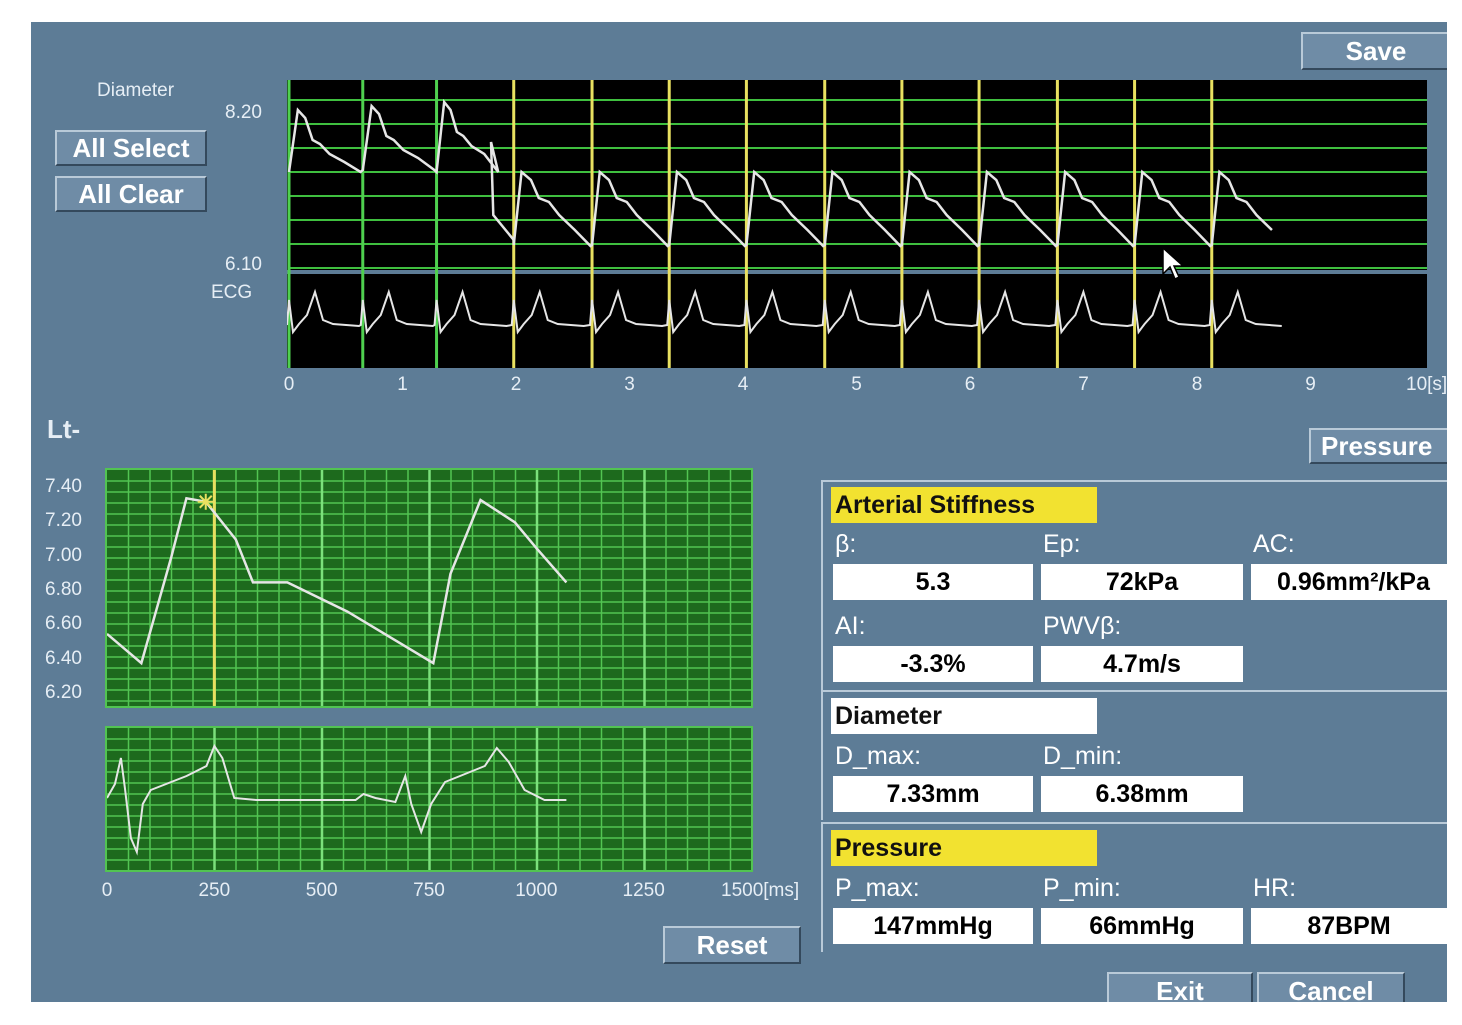 The image size is (1462, 1025). I want to click on ep-value: 72kPa, so click(1142, 582).